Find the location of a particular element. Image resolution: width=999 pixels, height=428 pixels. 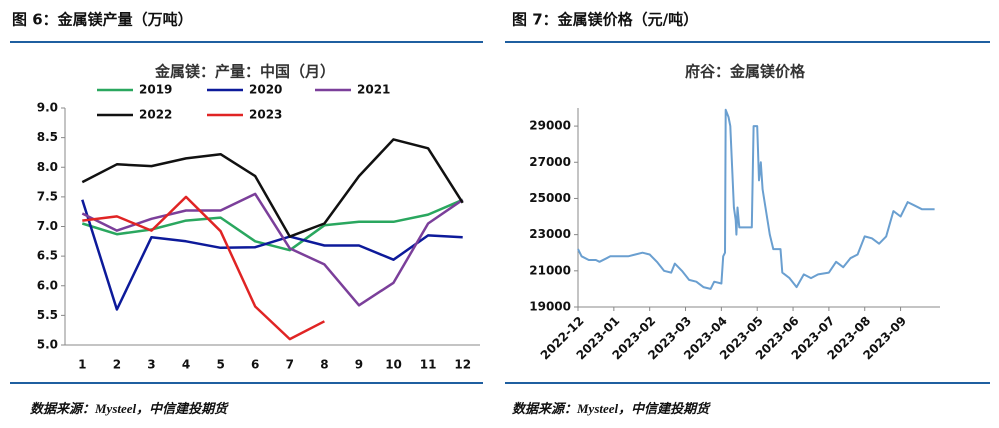

legend-label: 2022 is located at coordinates (155, 115).